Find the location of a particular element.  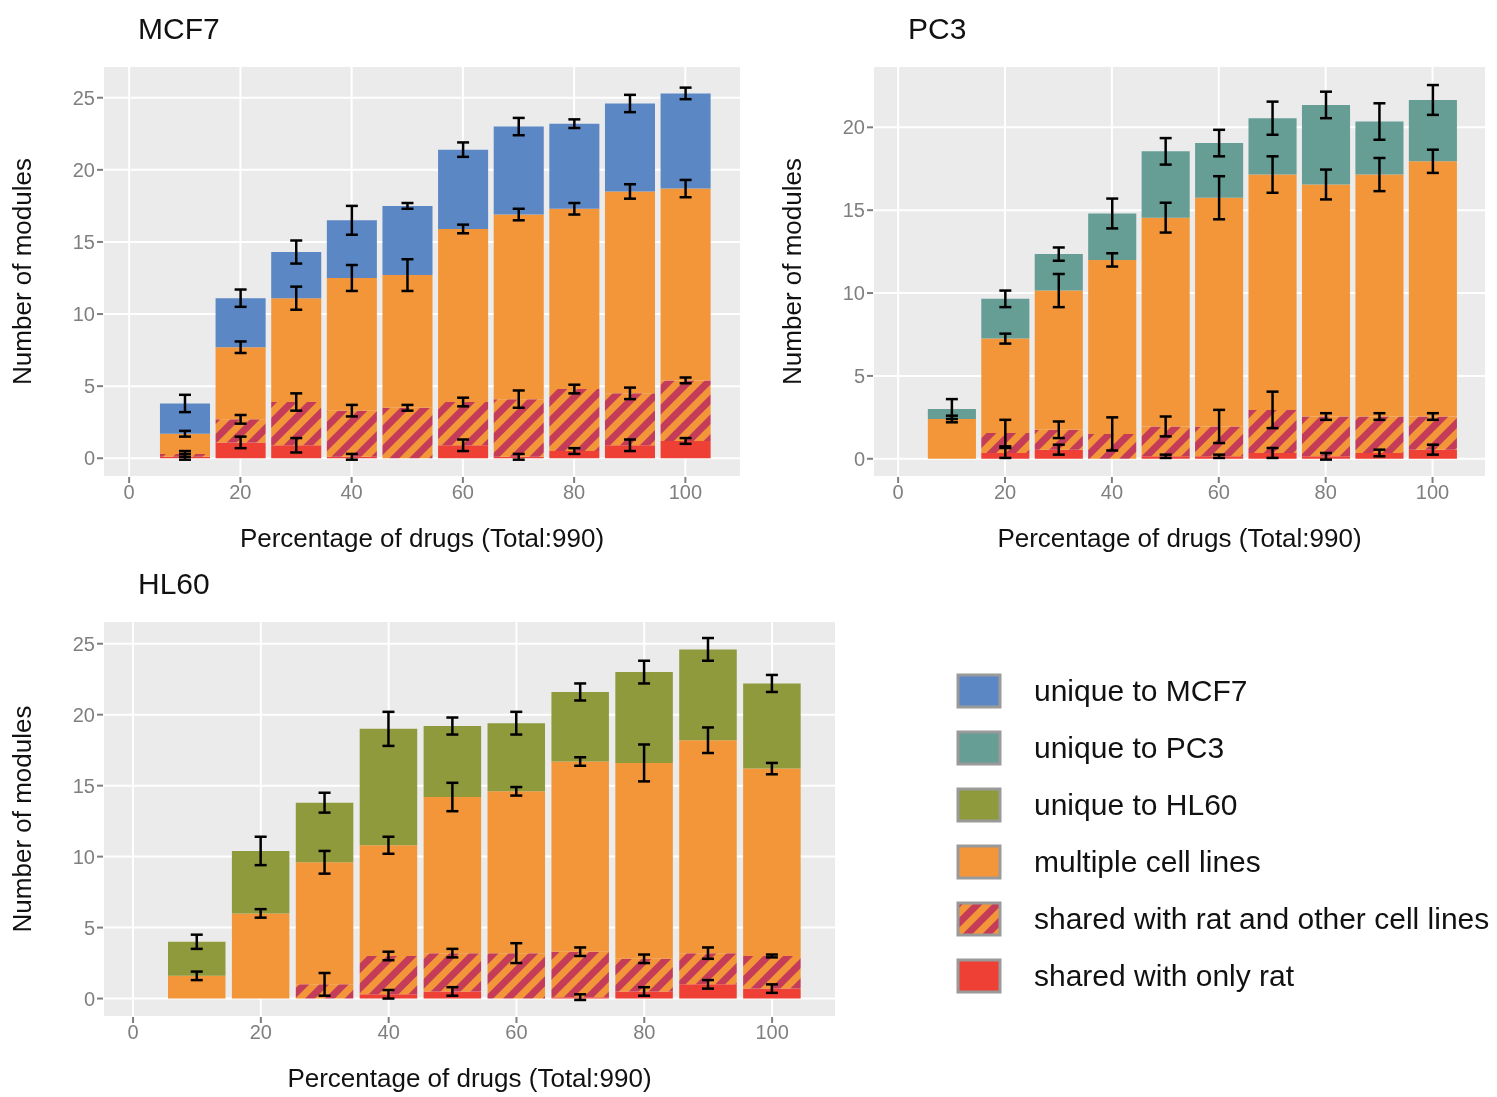

chart-title: HL60 is located at coordinates (174, 584).